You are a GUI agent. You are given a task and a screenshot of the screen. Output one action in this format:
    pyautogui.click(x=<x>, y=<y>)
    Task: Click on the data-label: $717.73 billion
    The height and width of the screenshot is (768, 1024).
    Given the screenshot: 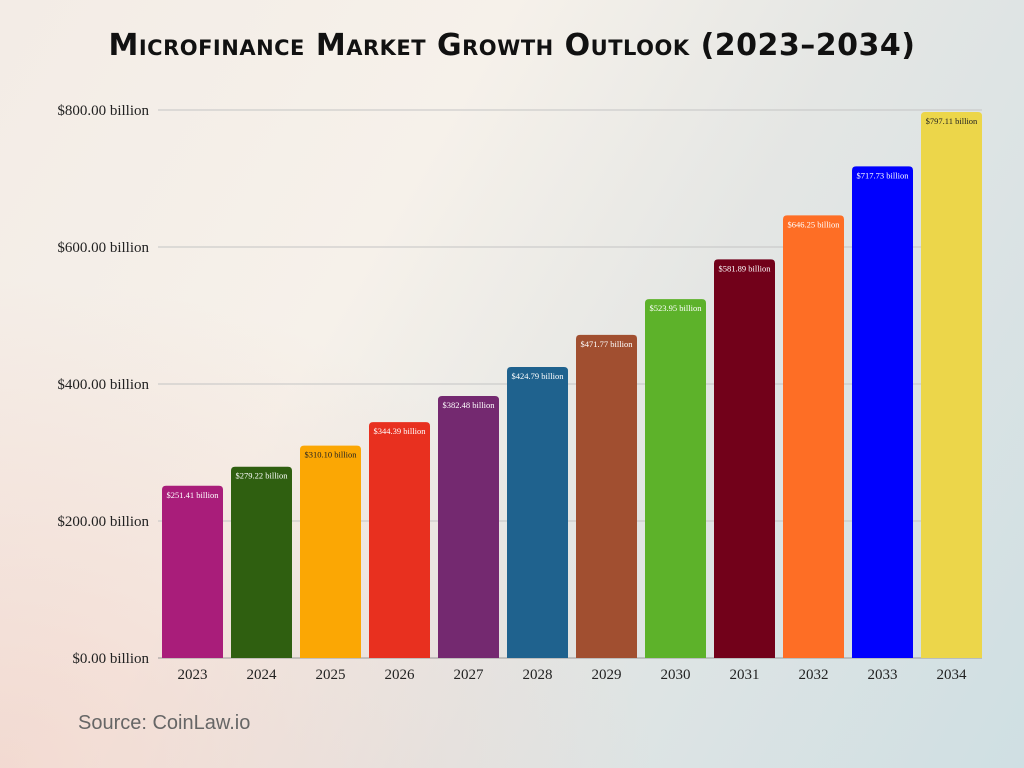 What is the action you would take?
    pyautogui.click(x=883, y=175)
    